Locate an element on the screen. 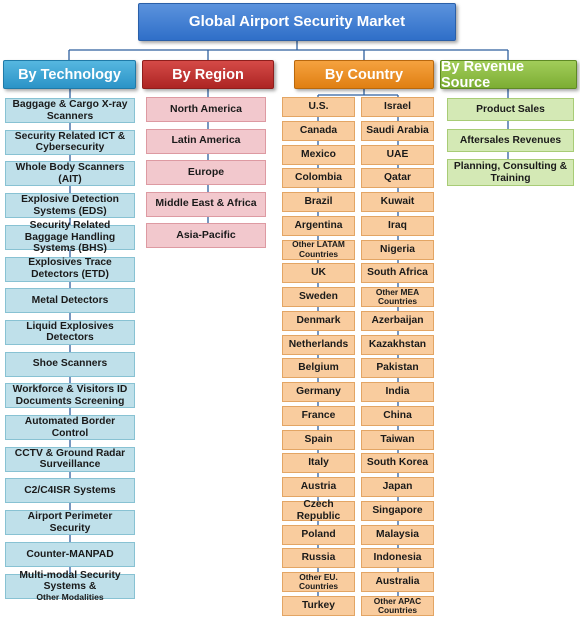 The width and height of the screenshot is (580, 629). country-item-russia: Russia is located at coordinates (318, 558).